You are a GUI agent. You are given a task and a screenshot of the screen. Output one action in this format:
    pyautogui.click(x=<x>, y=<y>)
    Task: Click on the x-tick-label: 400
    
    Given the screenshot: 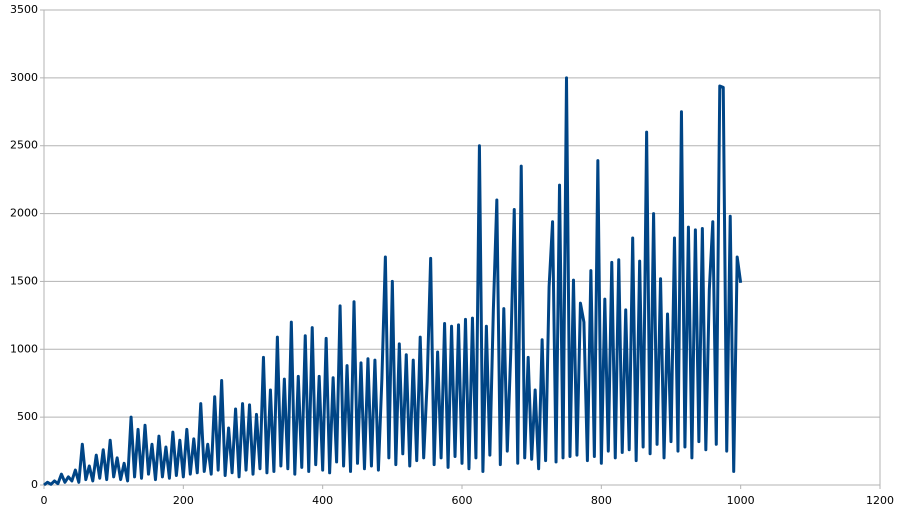 What is the action you would take?
    pyautogui.click(x=322, y=500)
    